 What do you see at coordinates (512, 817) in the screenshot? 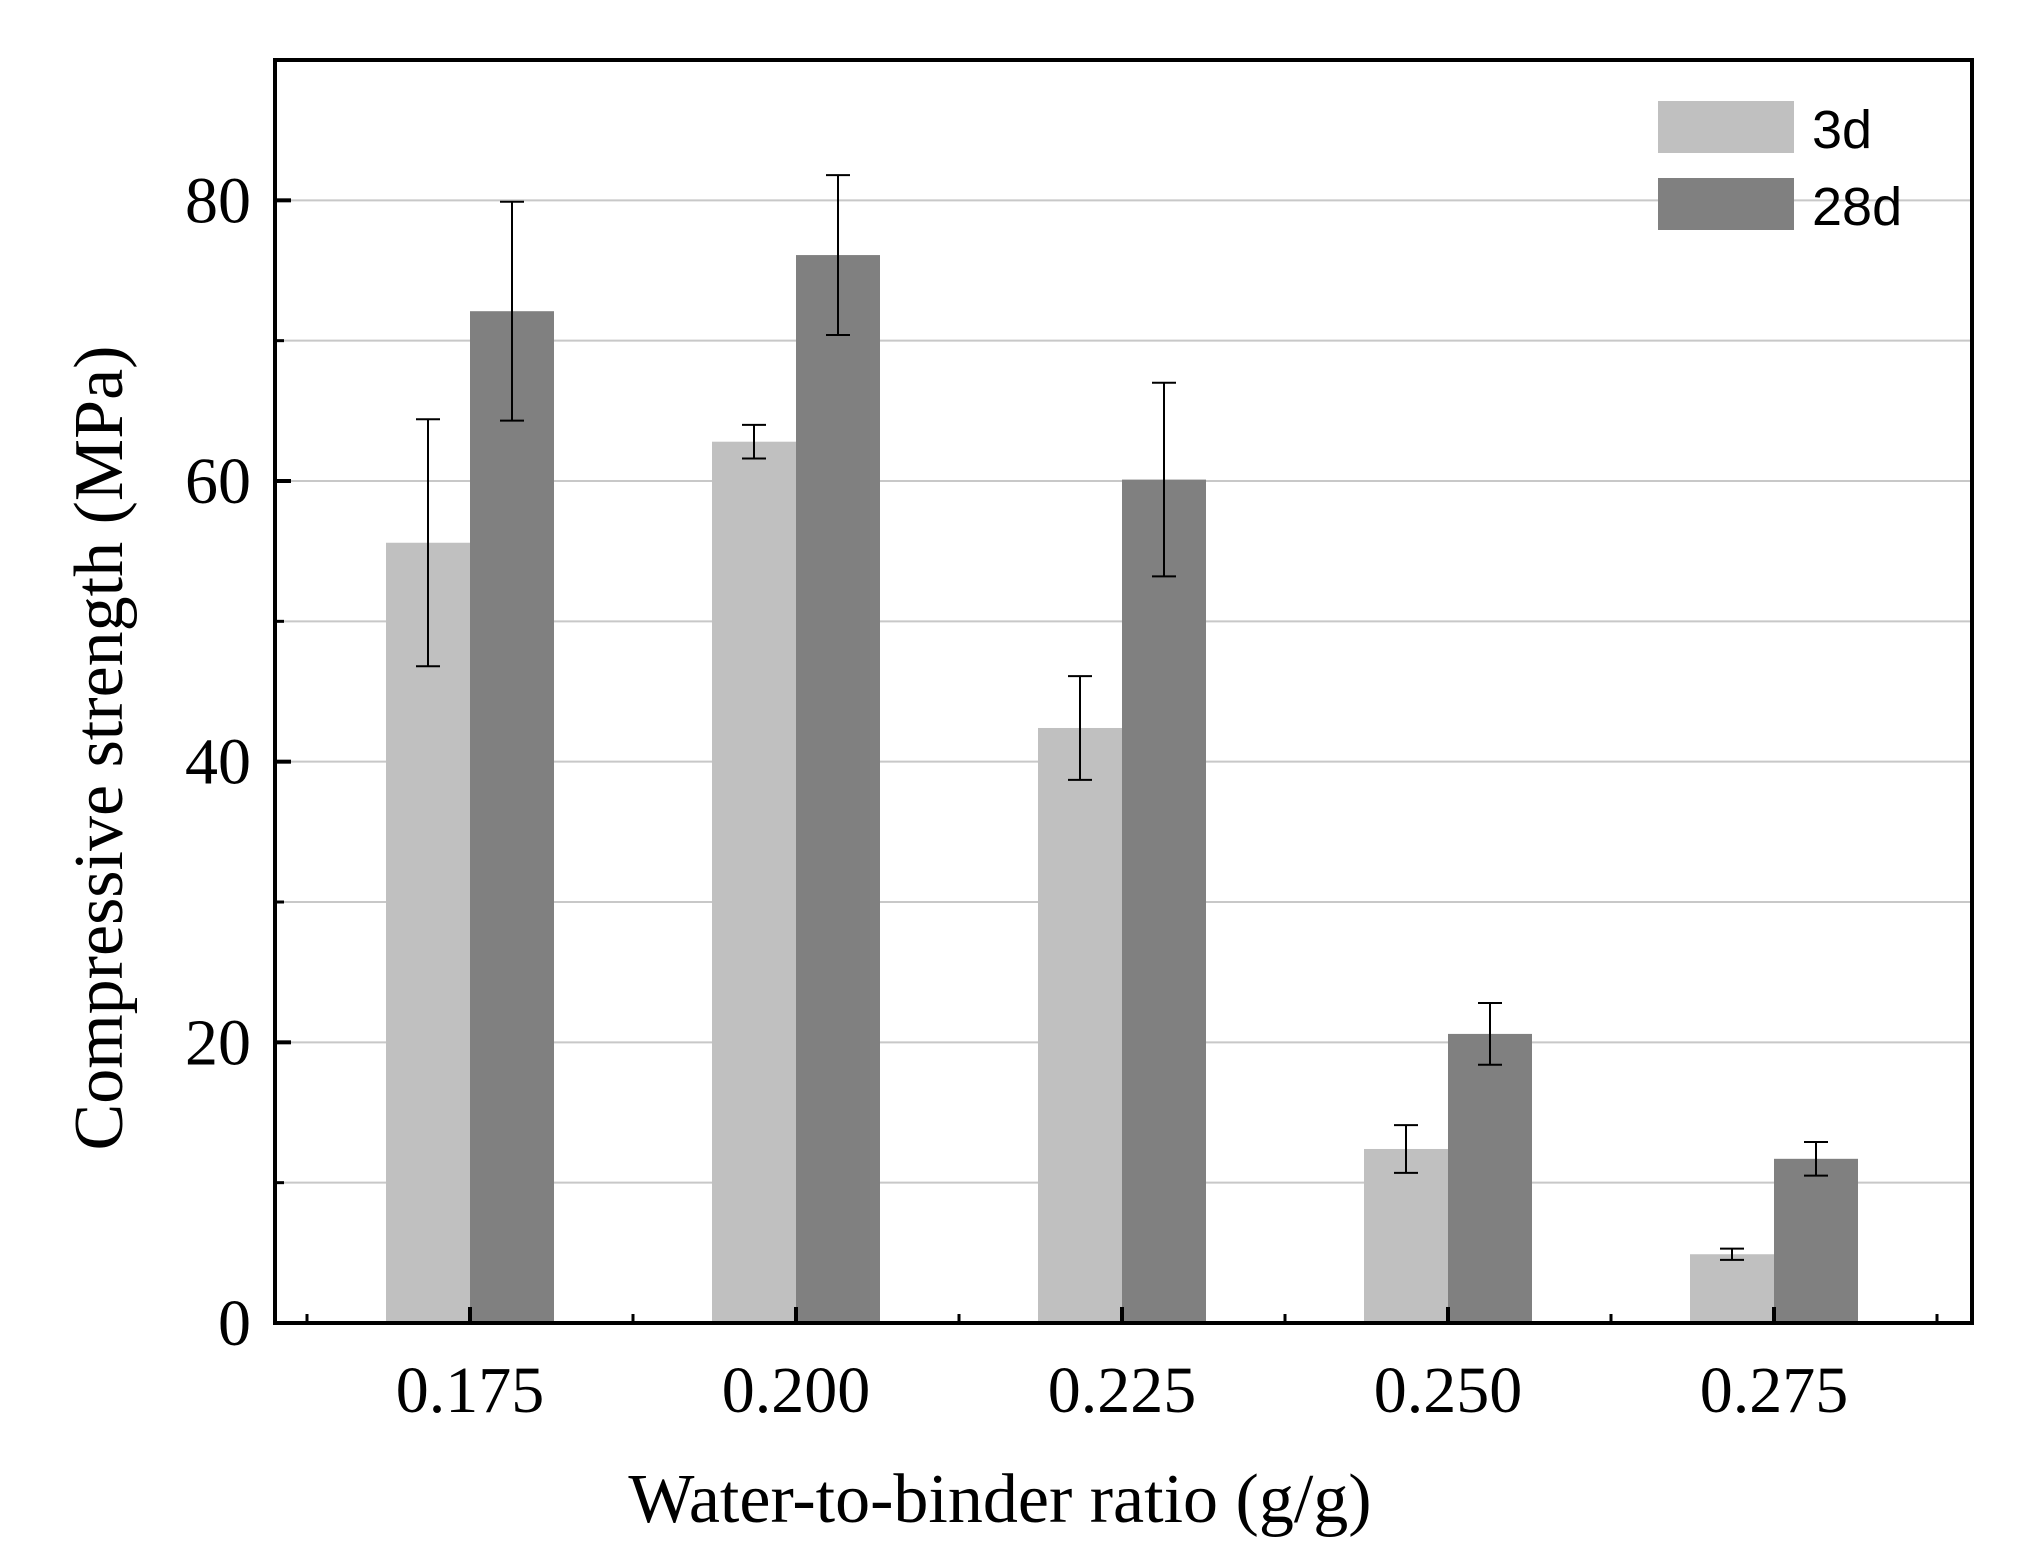
I see `bar-28d-0.175` at bounding box center [512, 817].